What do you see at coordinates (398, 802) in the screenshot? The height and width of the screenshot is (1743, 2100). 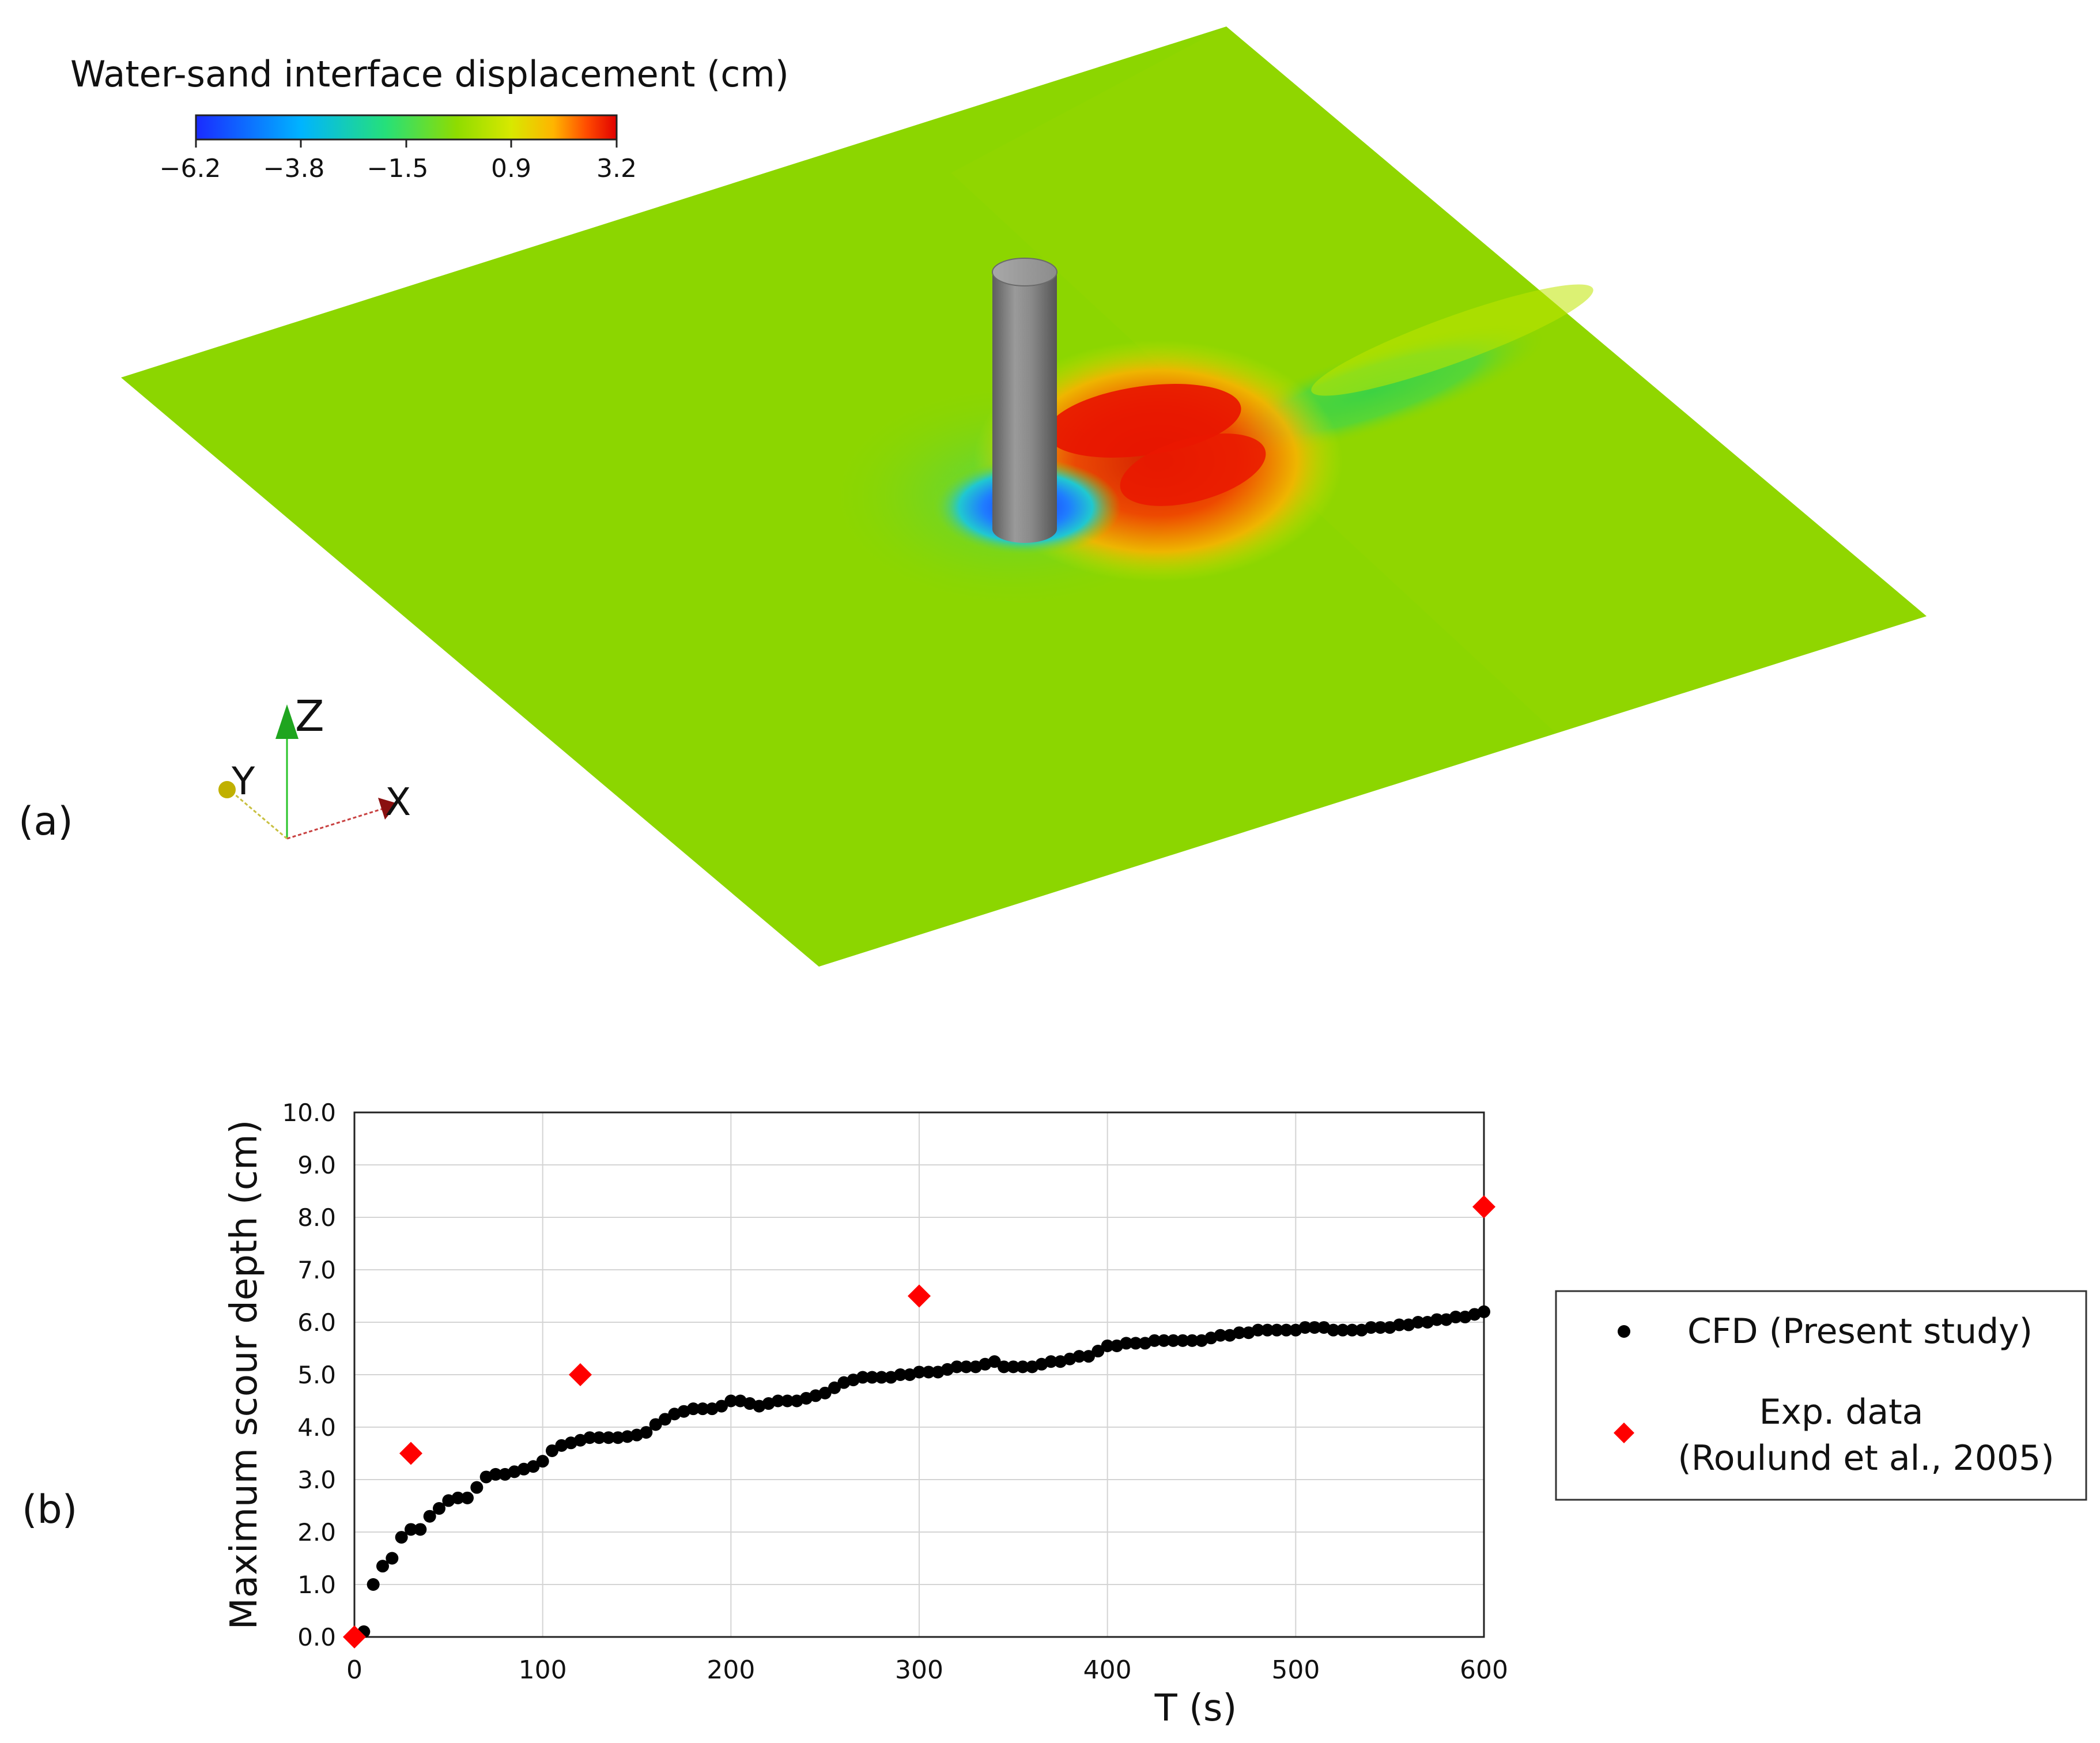 I see `axis-label-x: X` at bounding box center [398, 802].